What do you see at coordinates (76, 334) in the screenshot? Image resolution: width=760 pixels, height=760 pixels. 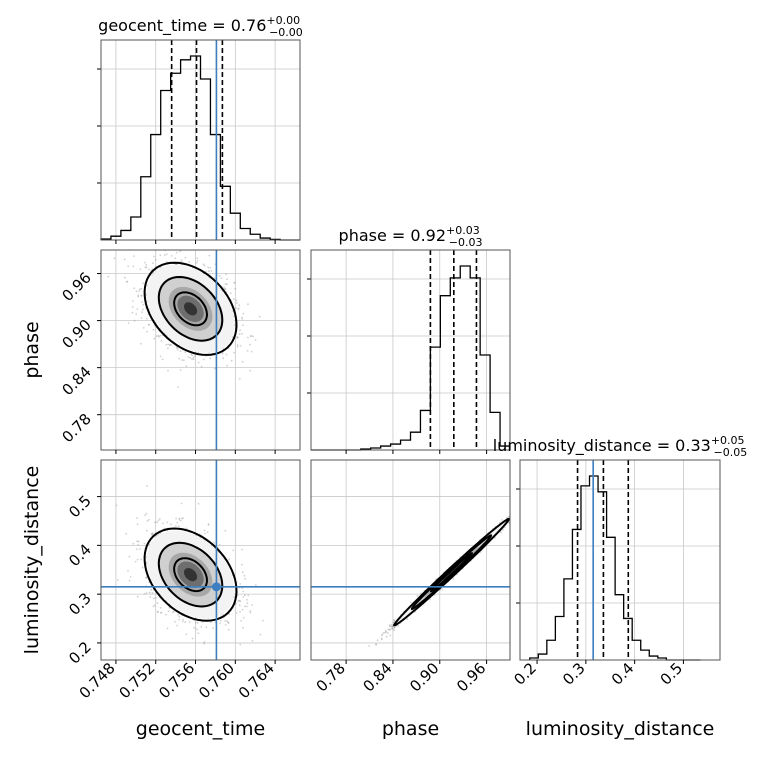 I see `tick-label-phase: 0.90` at bounding box center [76, 334].